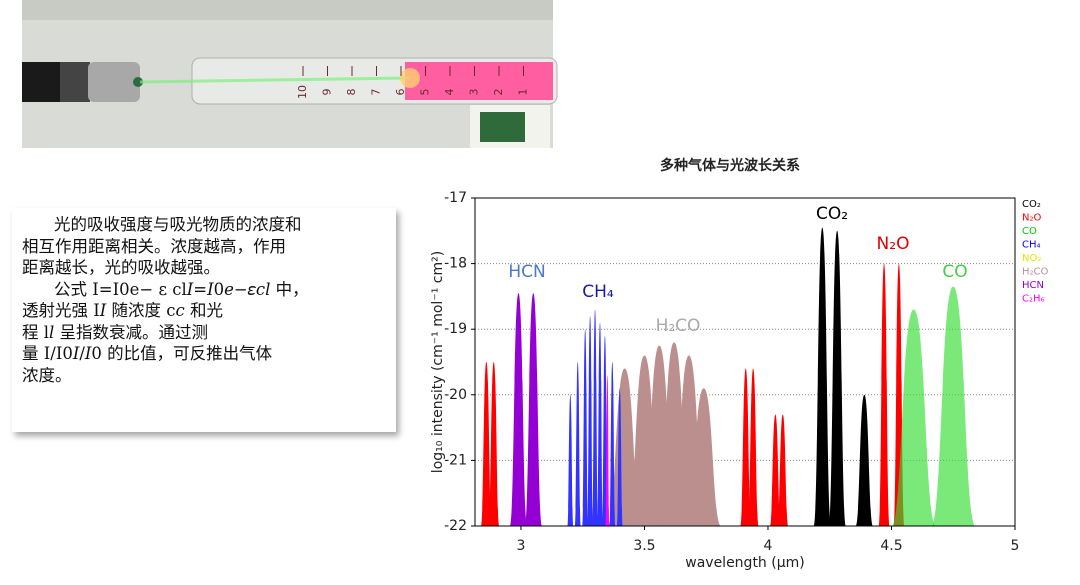 This screenshot has height=585, width=1080. I want to click on y-tick-label: -22, so click(455, 526).